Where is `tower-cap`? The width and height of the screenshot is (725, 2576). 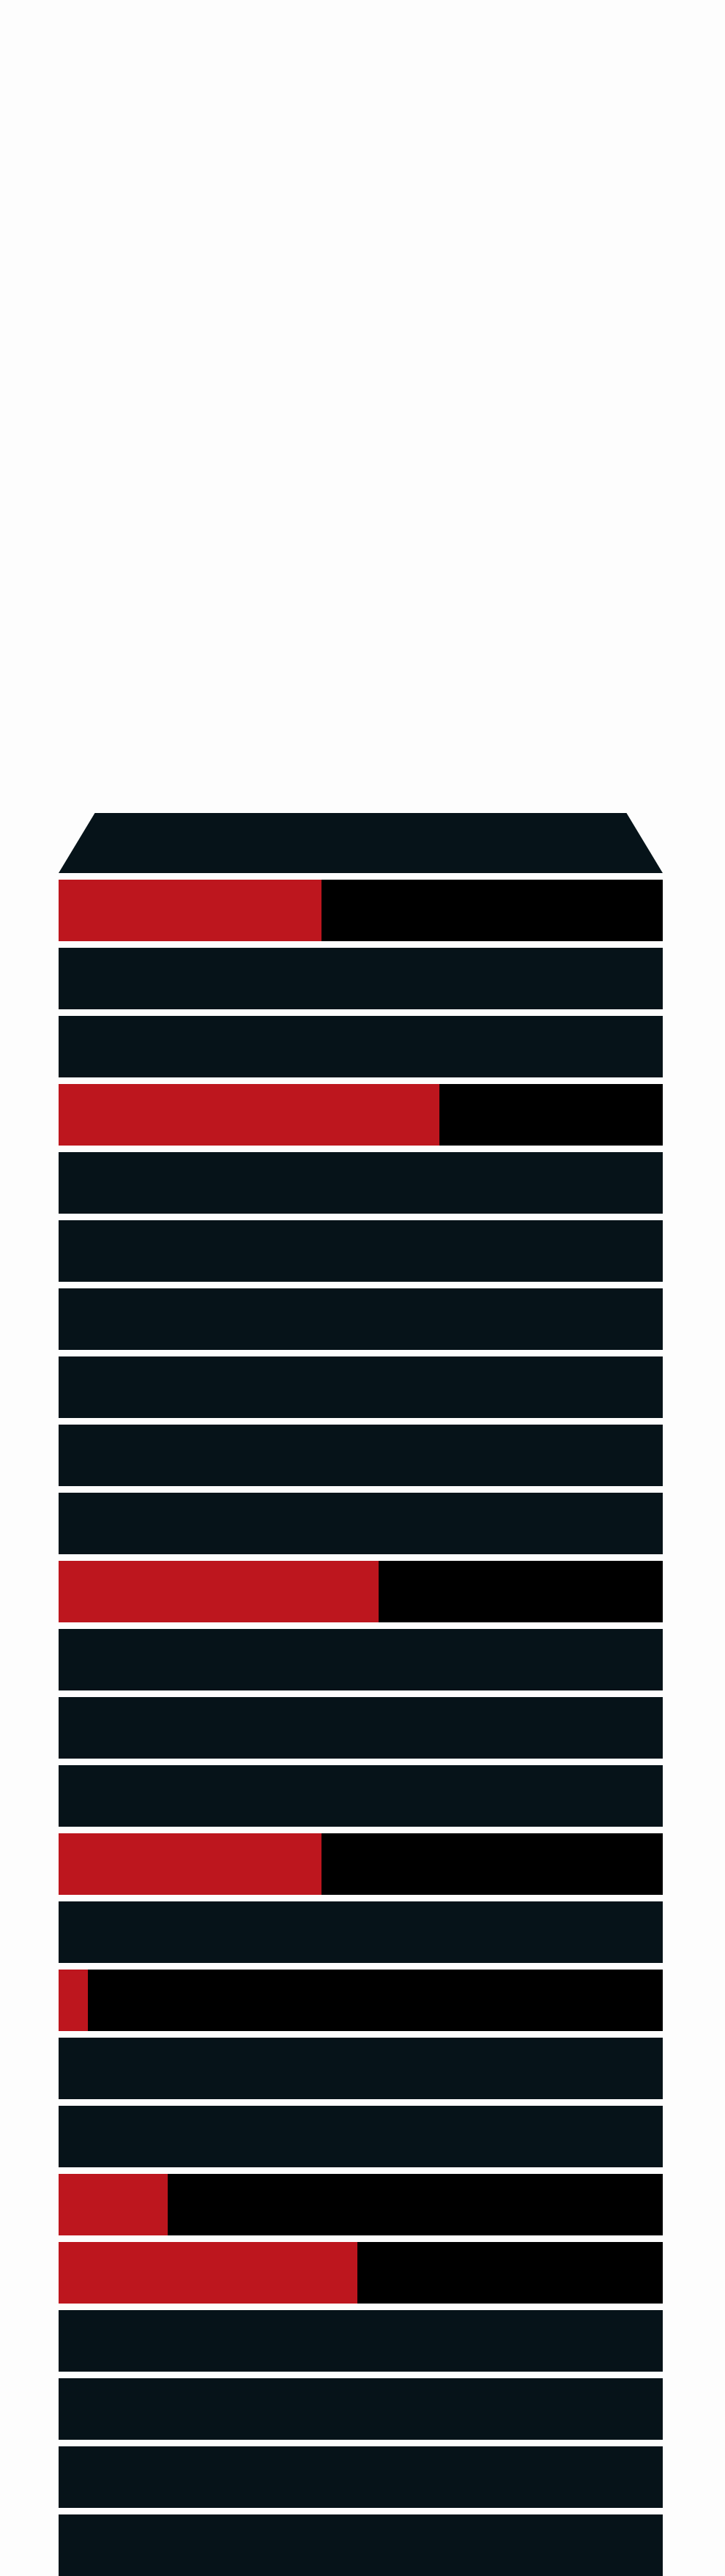 tower-cap is located at coordinates (361, 843).